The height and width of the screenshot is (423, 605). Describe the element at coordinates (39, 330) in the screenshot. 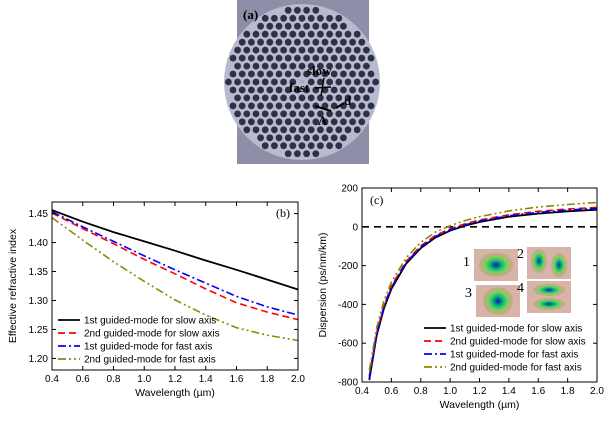

I see `y-tick-label: 1.25` at that location.